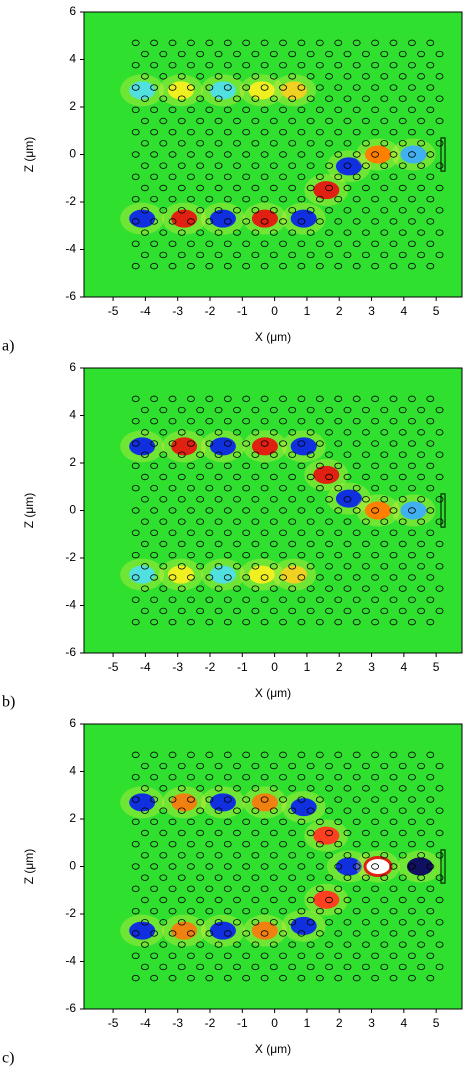 The image size is (474, 1070). I want to click on y-axis-label: Z (μm), so click(29, 511).